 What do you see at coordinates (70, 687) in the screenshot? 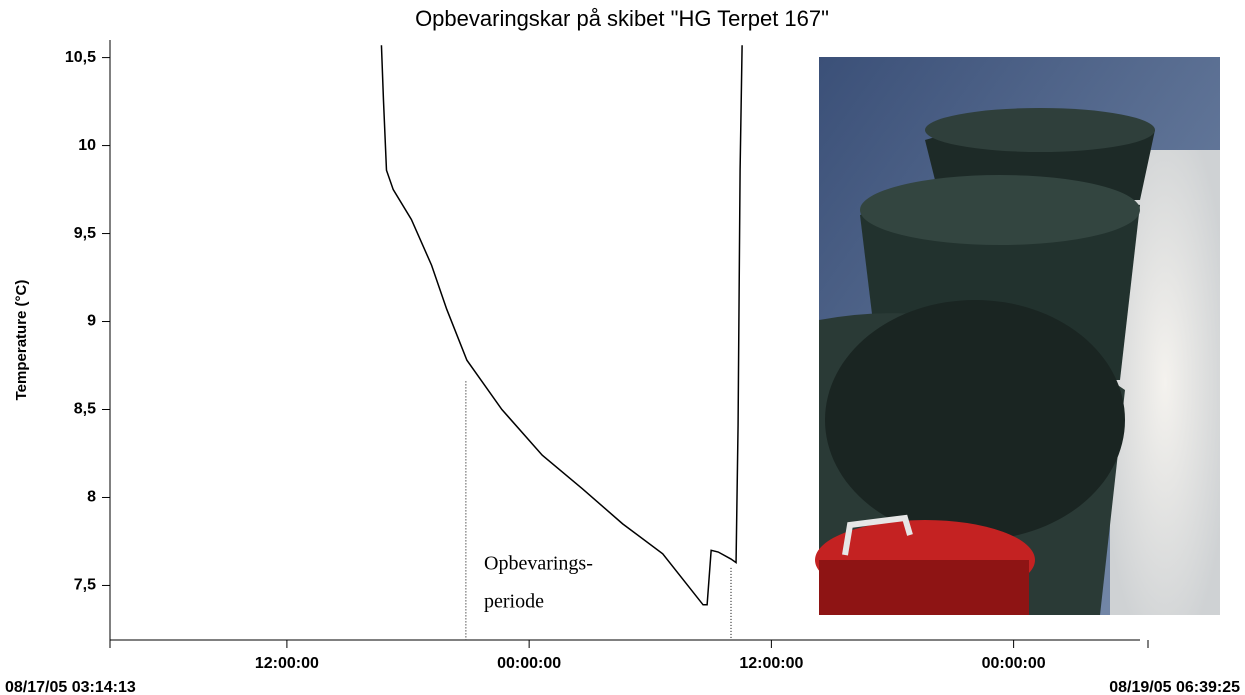
I see `x-tick-label: 08/17/05 03:14:13` at bounding box center [70, 687].